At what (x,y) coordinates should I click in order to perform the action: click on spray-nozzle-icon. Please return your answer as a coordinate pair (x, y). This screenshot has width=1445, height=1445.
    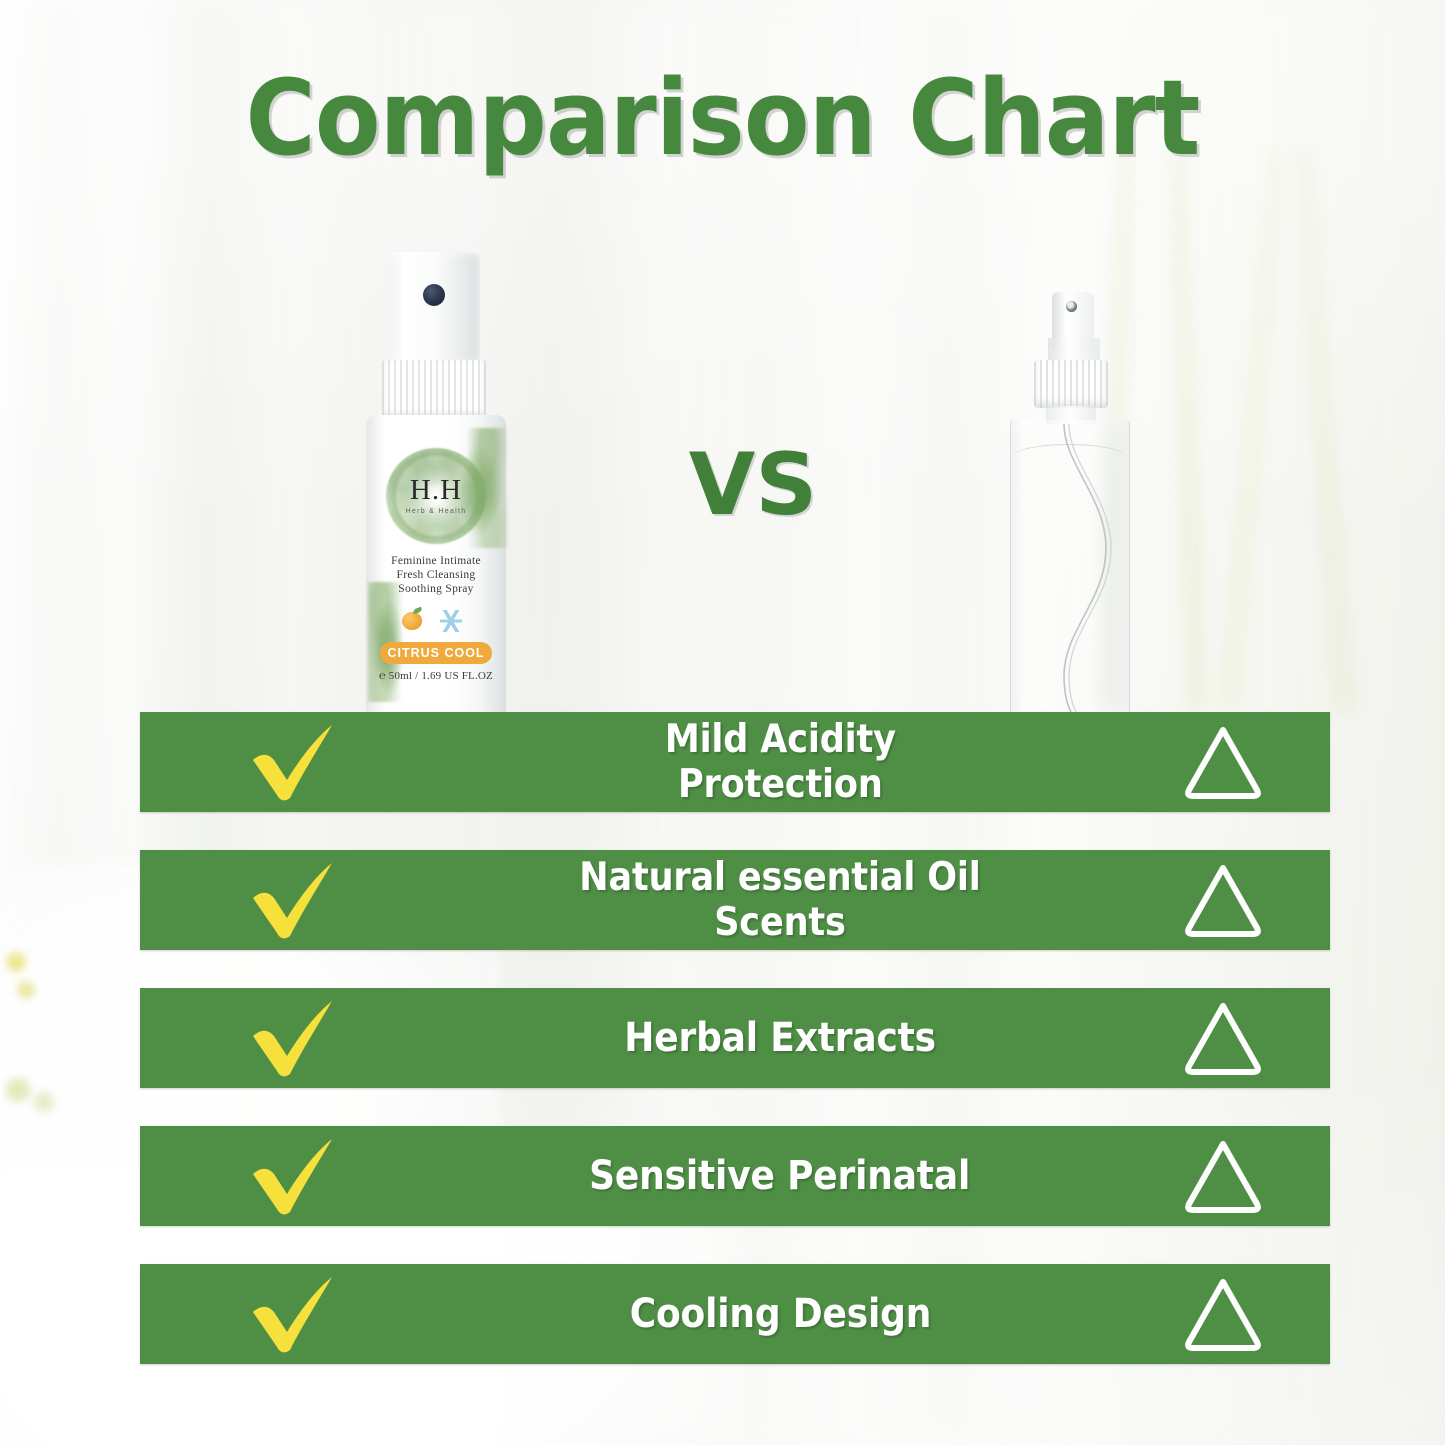
    Looking at the image, I should click on (434, 308).